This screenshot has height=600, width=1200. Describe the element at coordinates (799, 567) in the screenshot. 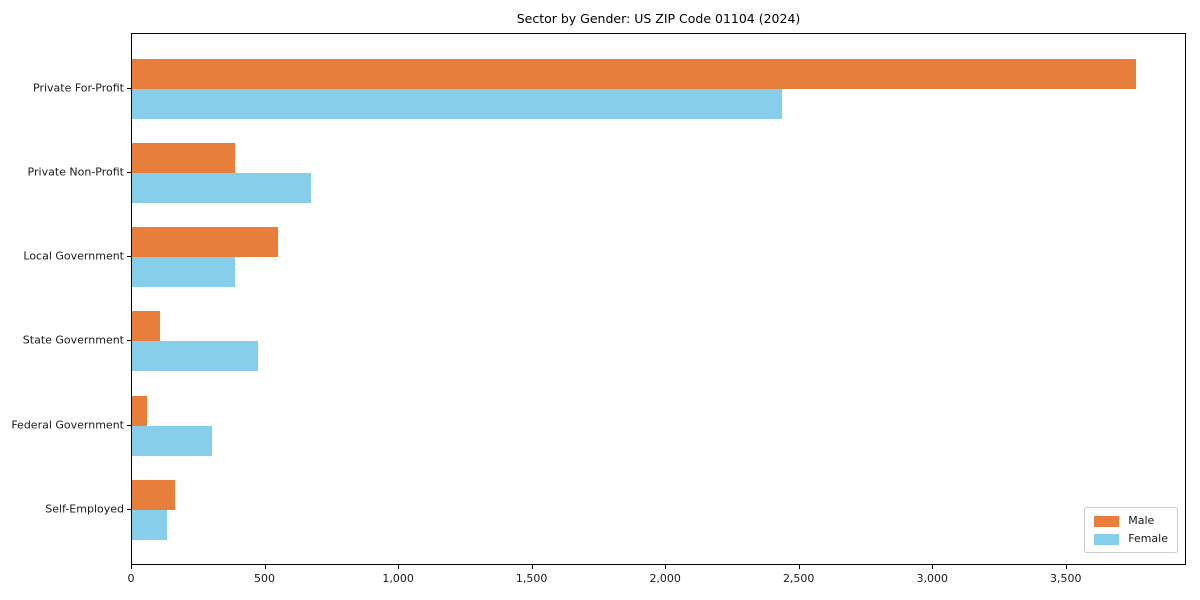

I see `x-tick-mark-2,500` at that location.